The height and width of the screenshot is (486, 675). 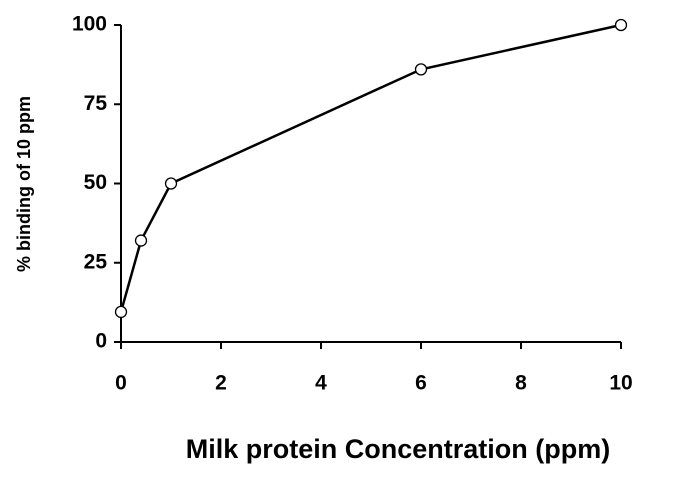 What do you see at coordinates (96, 103) in the screenshot?
I see `y-tick-label: 75` at bounding box center [96, 103].